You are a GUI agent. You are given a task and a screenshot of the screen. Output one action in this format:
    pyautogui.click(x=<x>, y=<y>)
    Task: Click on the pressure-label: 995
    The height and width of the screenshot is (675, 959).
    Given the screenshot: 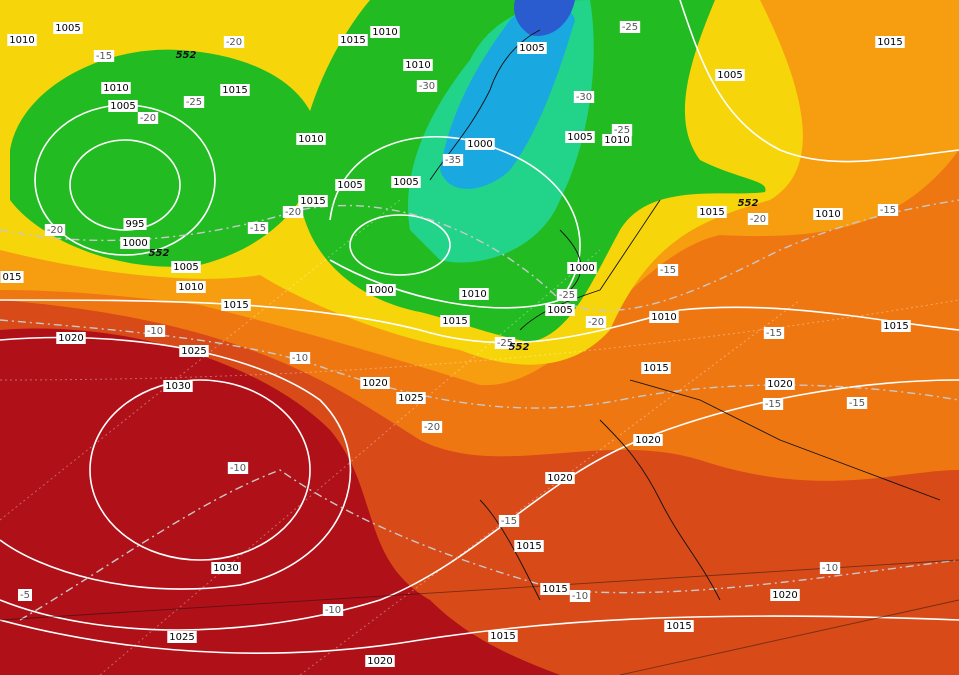 What is the action you would take?
    pyautogui.click(x=134, y=224)
    